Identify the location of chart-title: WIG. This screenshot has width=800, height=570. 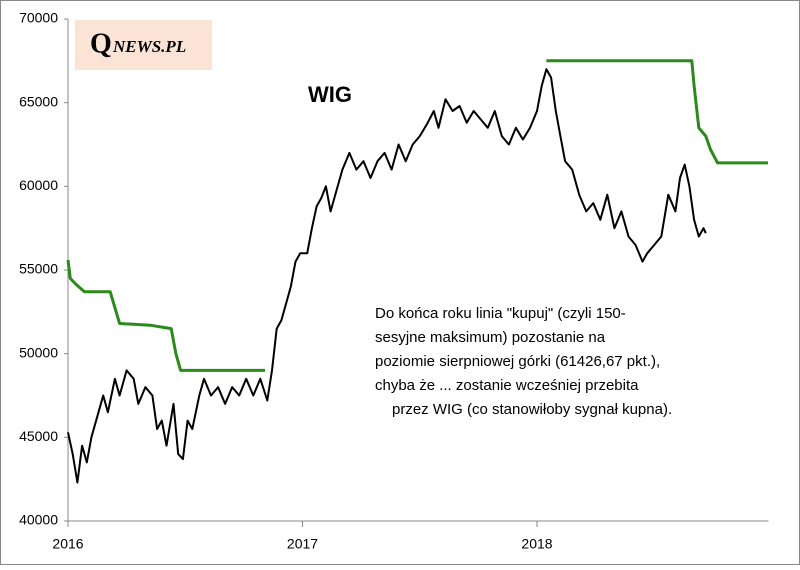
(330, 94).